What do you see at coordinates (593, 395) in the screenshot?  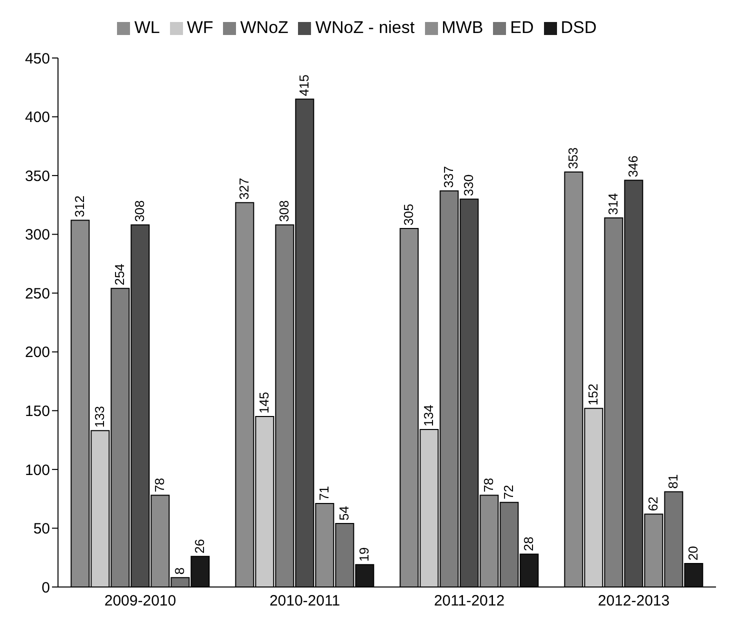 I see `data-label: 152` at bounding box center [593, 395].